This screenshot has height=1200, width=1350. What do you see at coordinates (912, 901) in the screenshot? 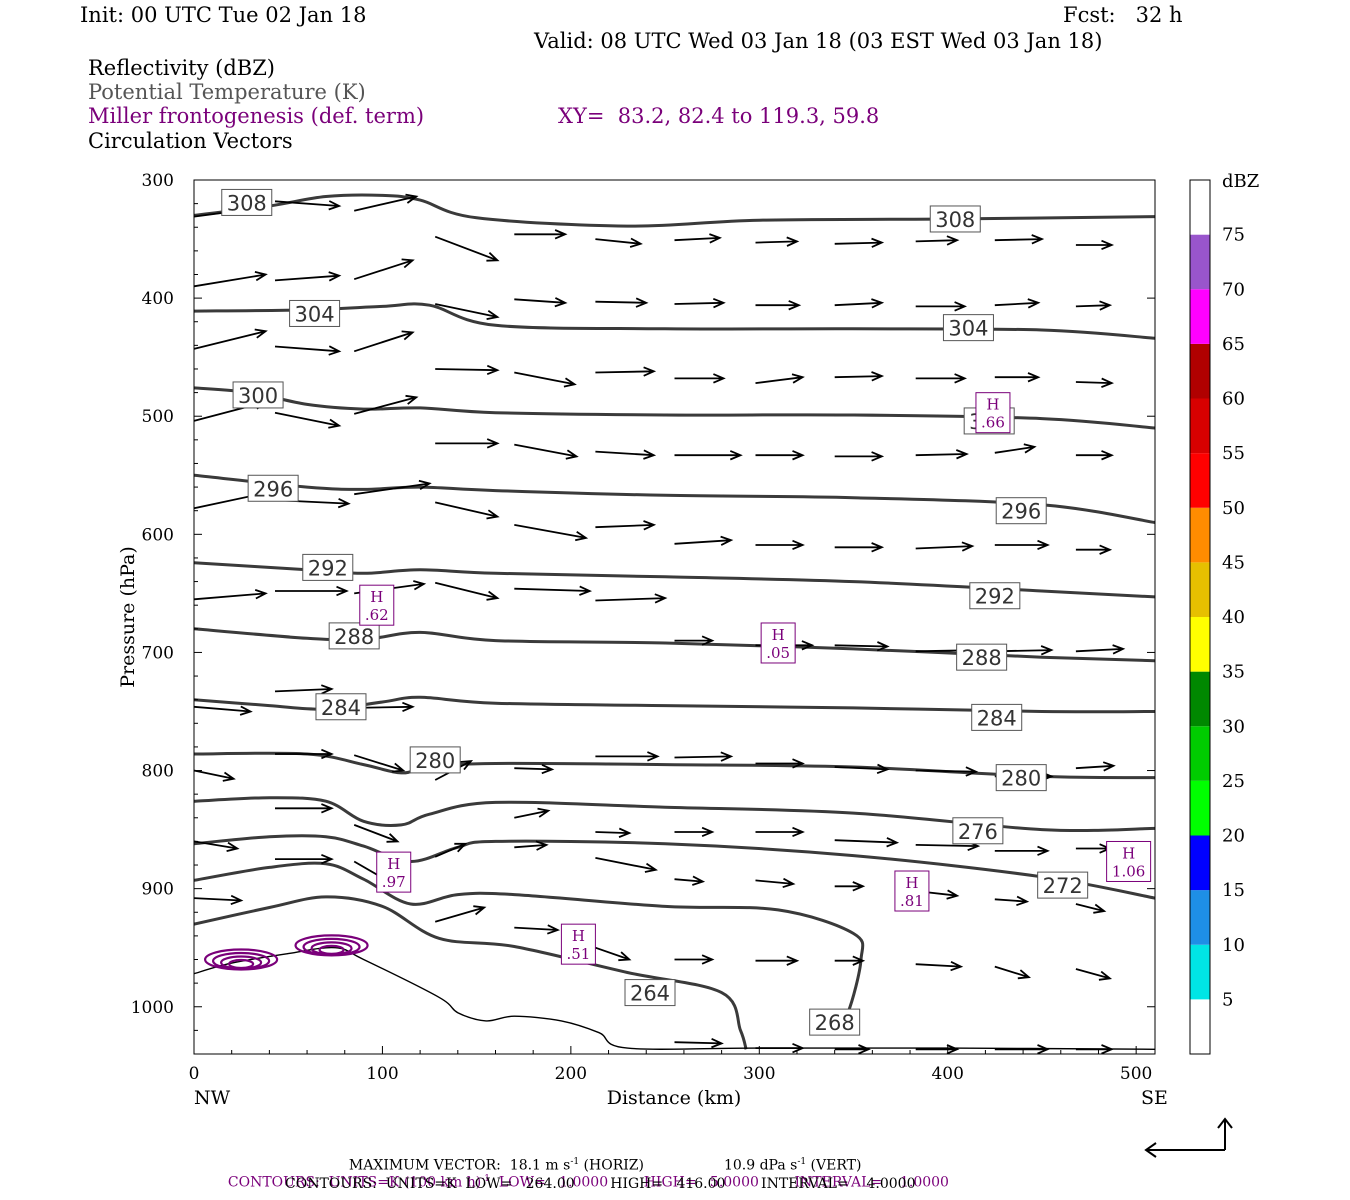
I see `frontogenesis-max-value: .81` at bounding box center [912, 901].